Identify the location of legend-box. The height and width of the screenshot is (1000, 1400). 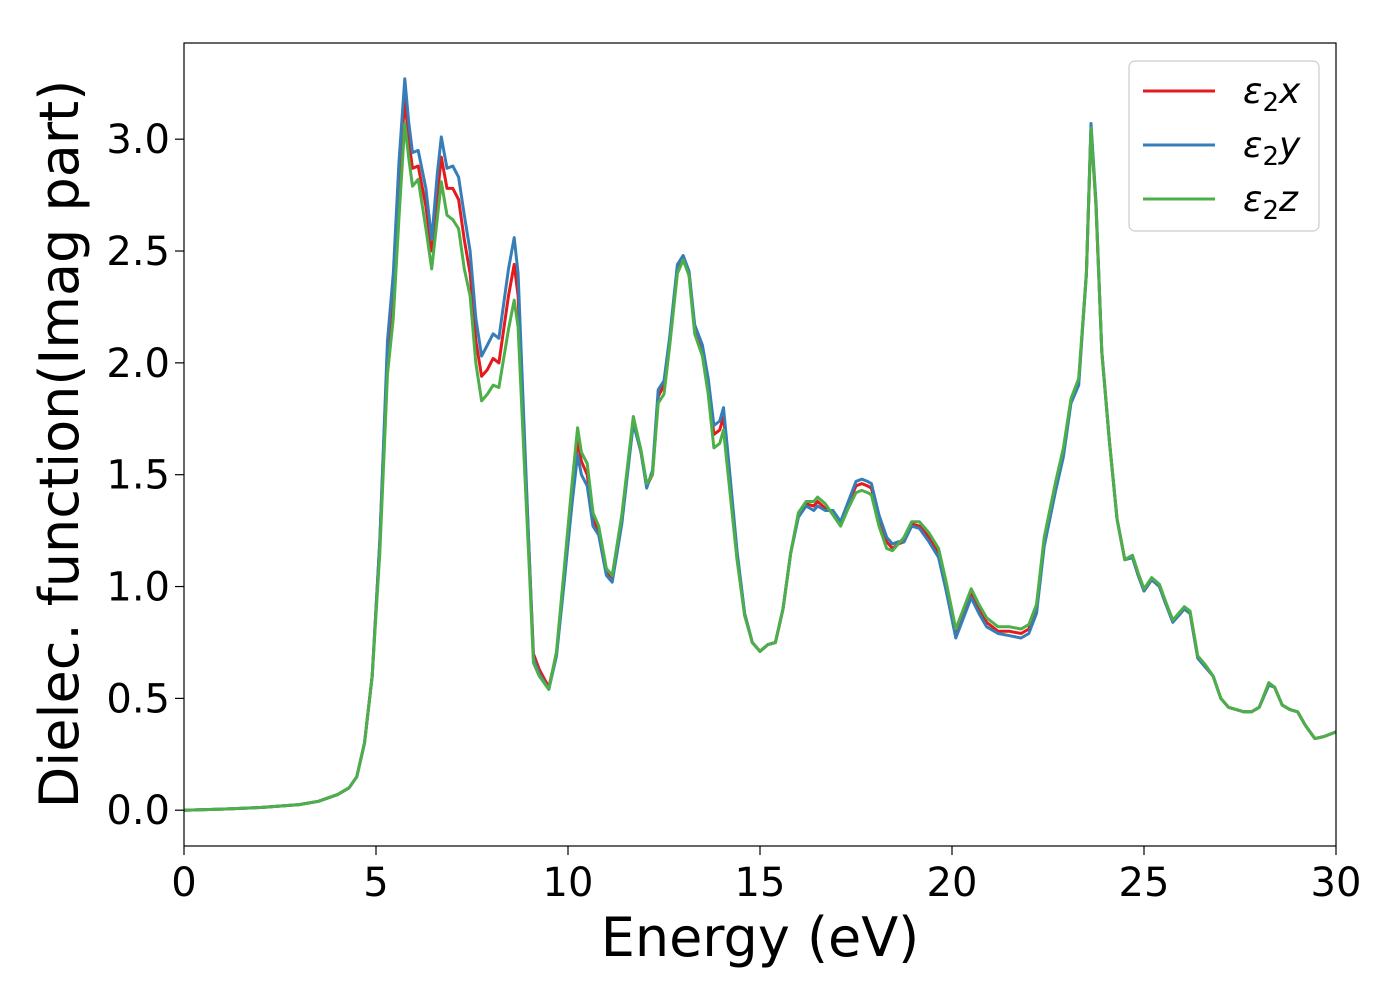
(1224, 146).